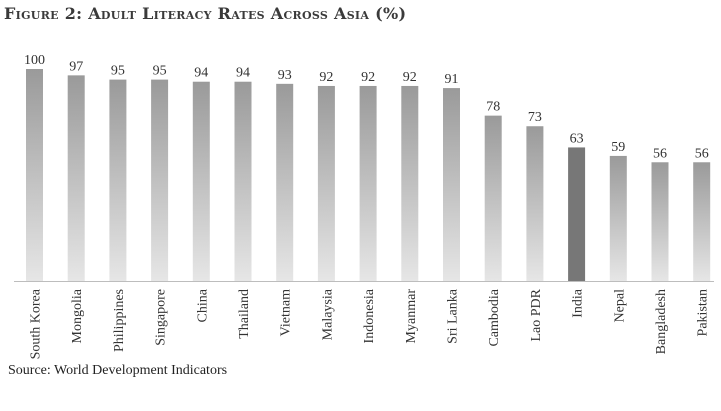  I want to click on category-label: Mongolia, so click(77, 315).